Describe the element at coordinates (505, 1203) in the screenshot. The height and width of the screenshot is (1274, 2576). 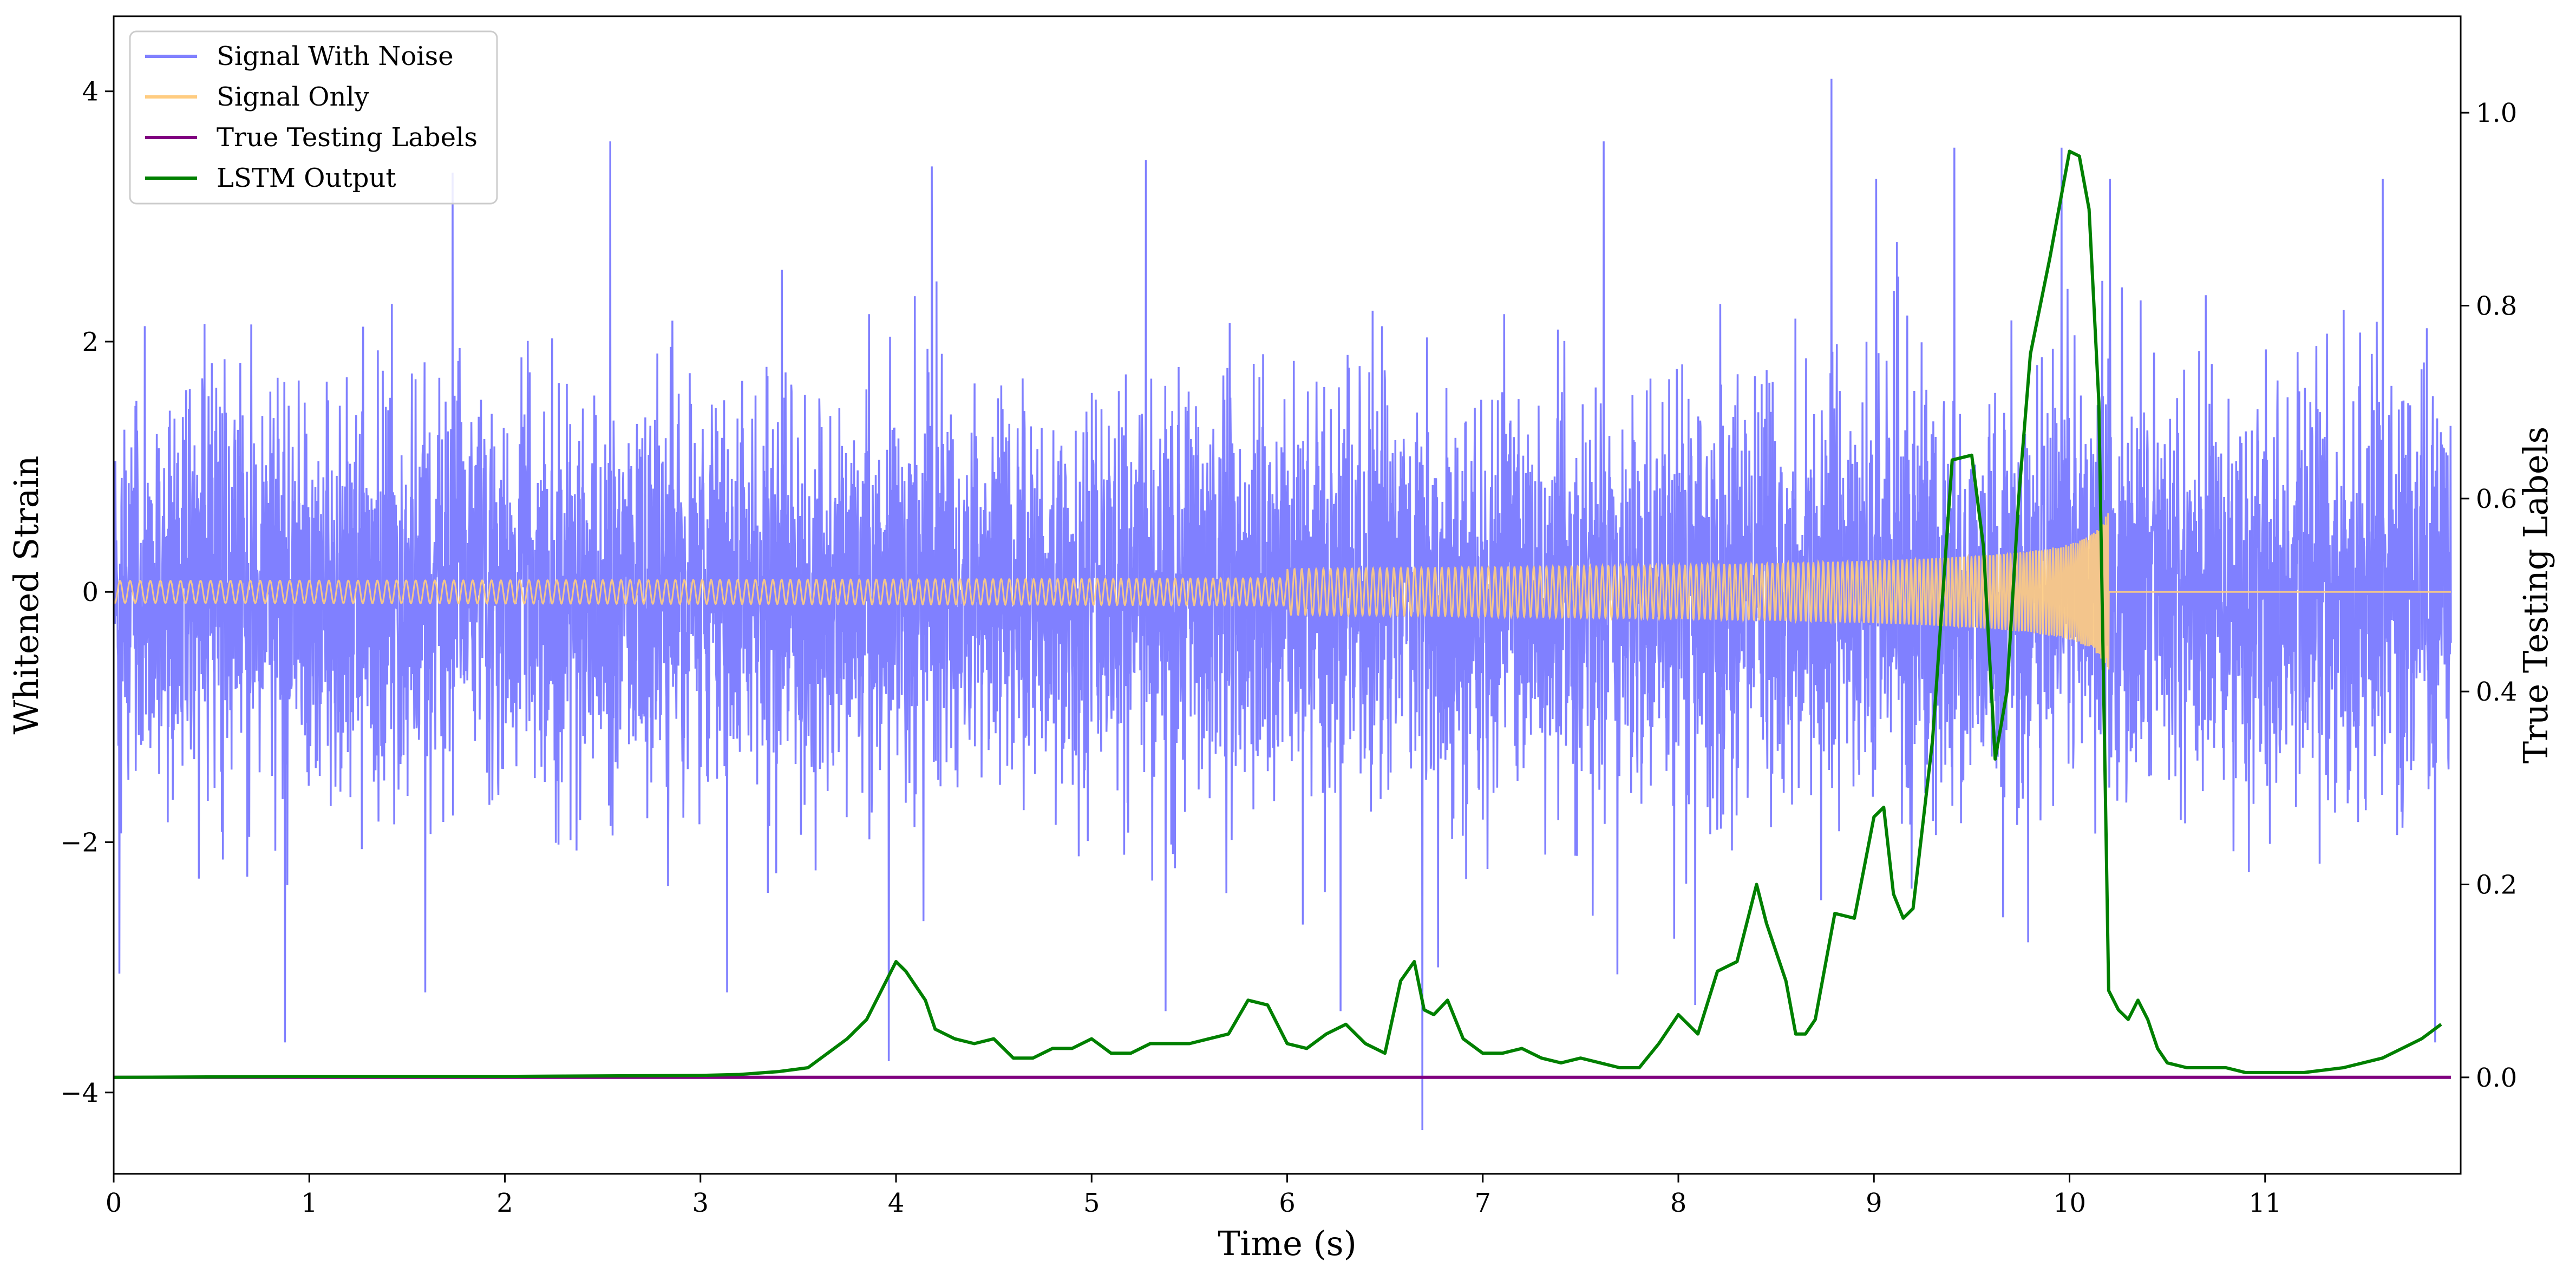
I see `x-tick-label: 2` at that location.